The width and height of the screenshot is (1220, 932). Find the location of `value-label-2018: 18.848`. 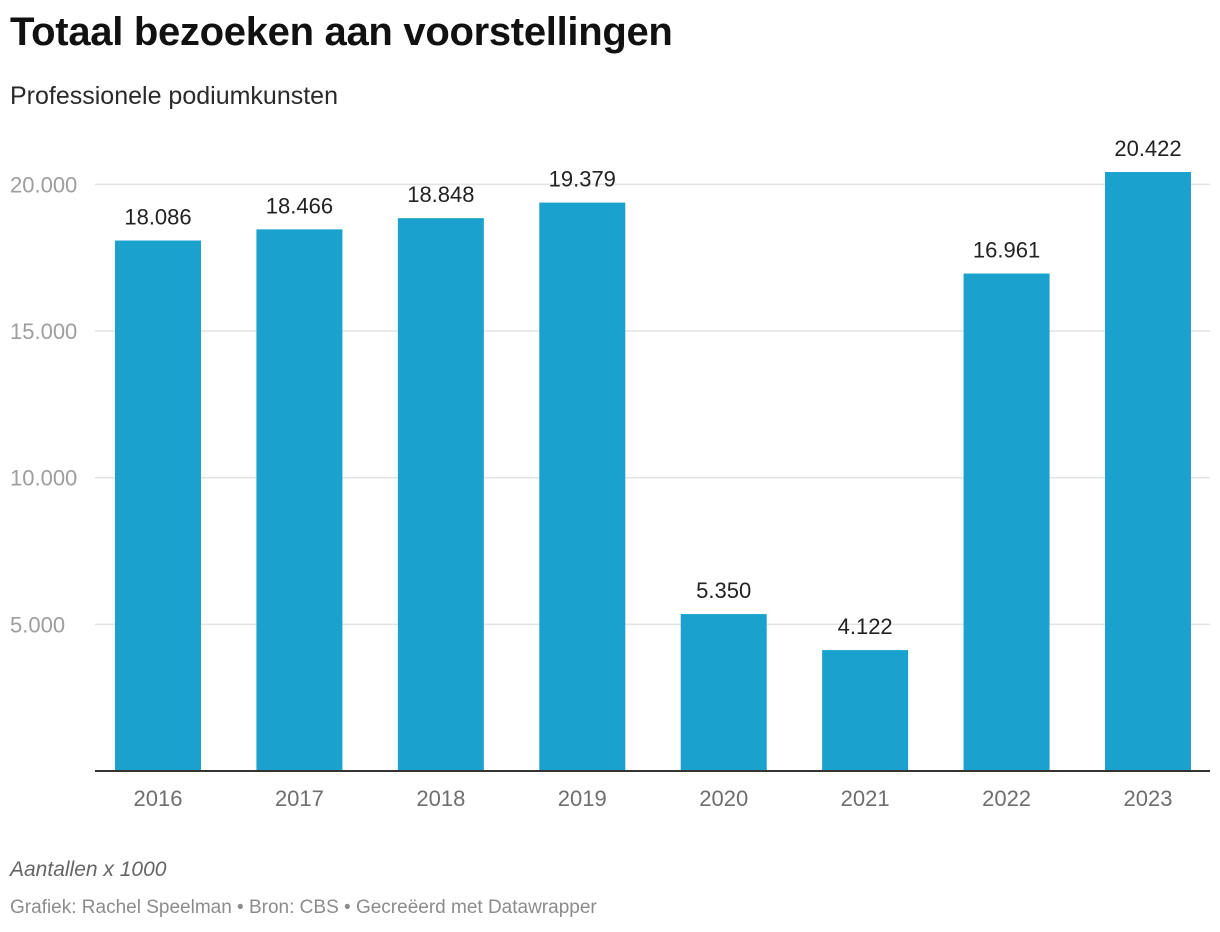

value-label-2018: 18.848 is located at coordinates (440, 194).